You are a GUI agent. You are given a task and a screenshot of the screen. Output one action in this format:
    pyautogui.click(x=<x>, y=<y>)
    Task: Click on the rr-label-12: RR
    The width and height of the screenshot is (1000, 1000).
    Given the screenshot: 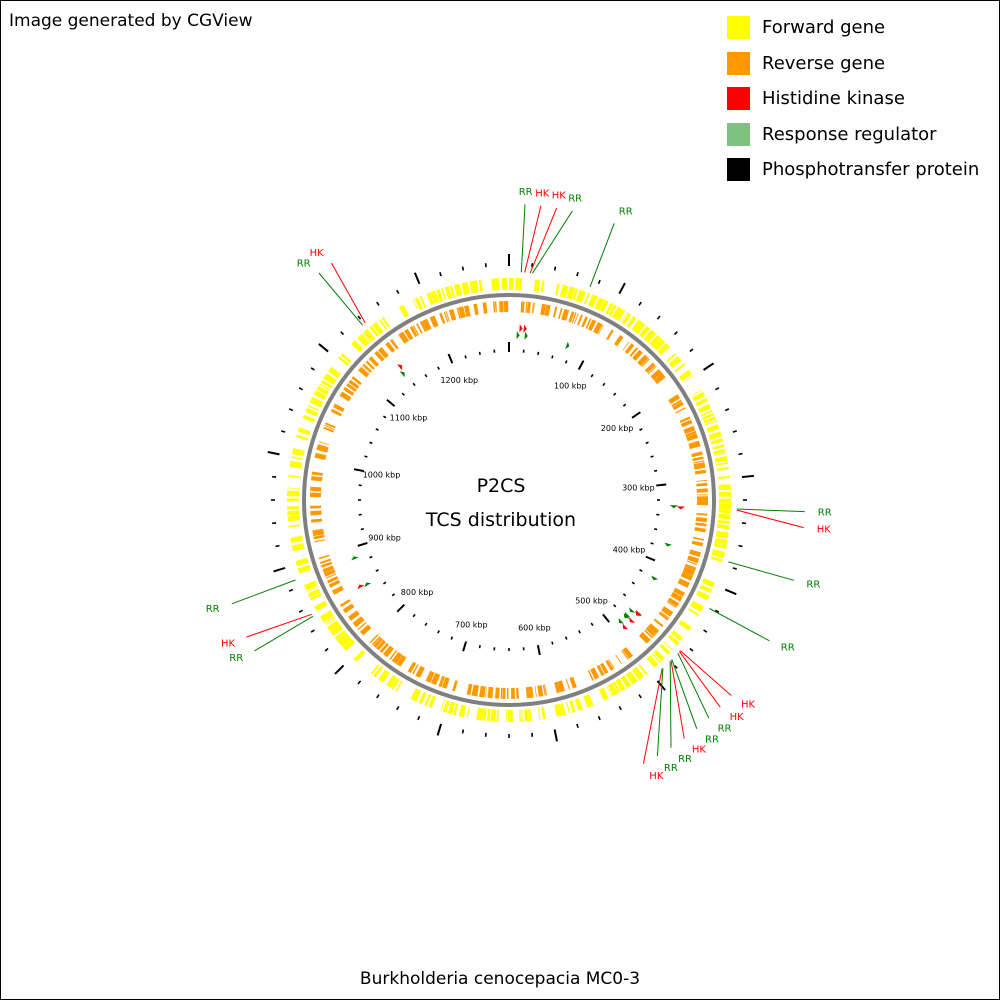 What is the action you would take?
    pyautogui.click(x=712, y=739)
    